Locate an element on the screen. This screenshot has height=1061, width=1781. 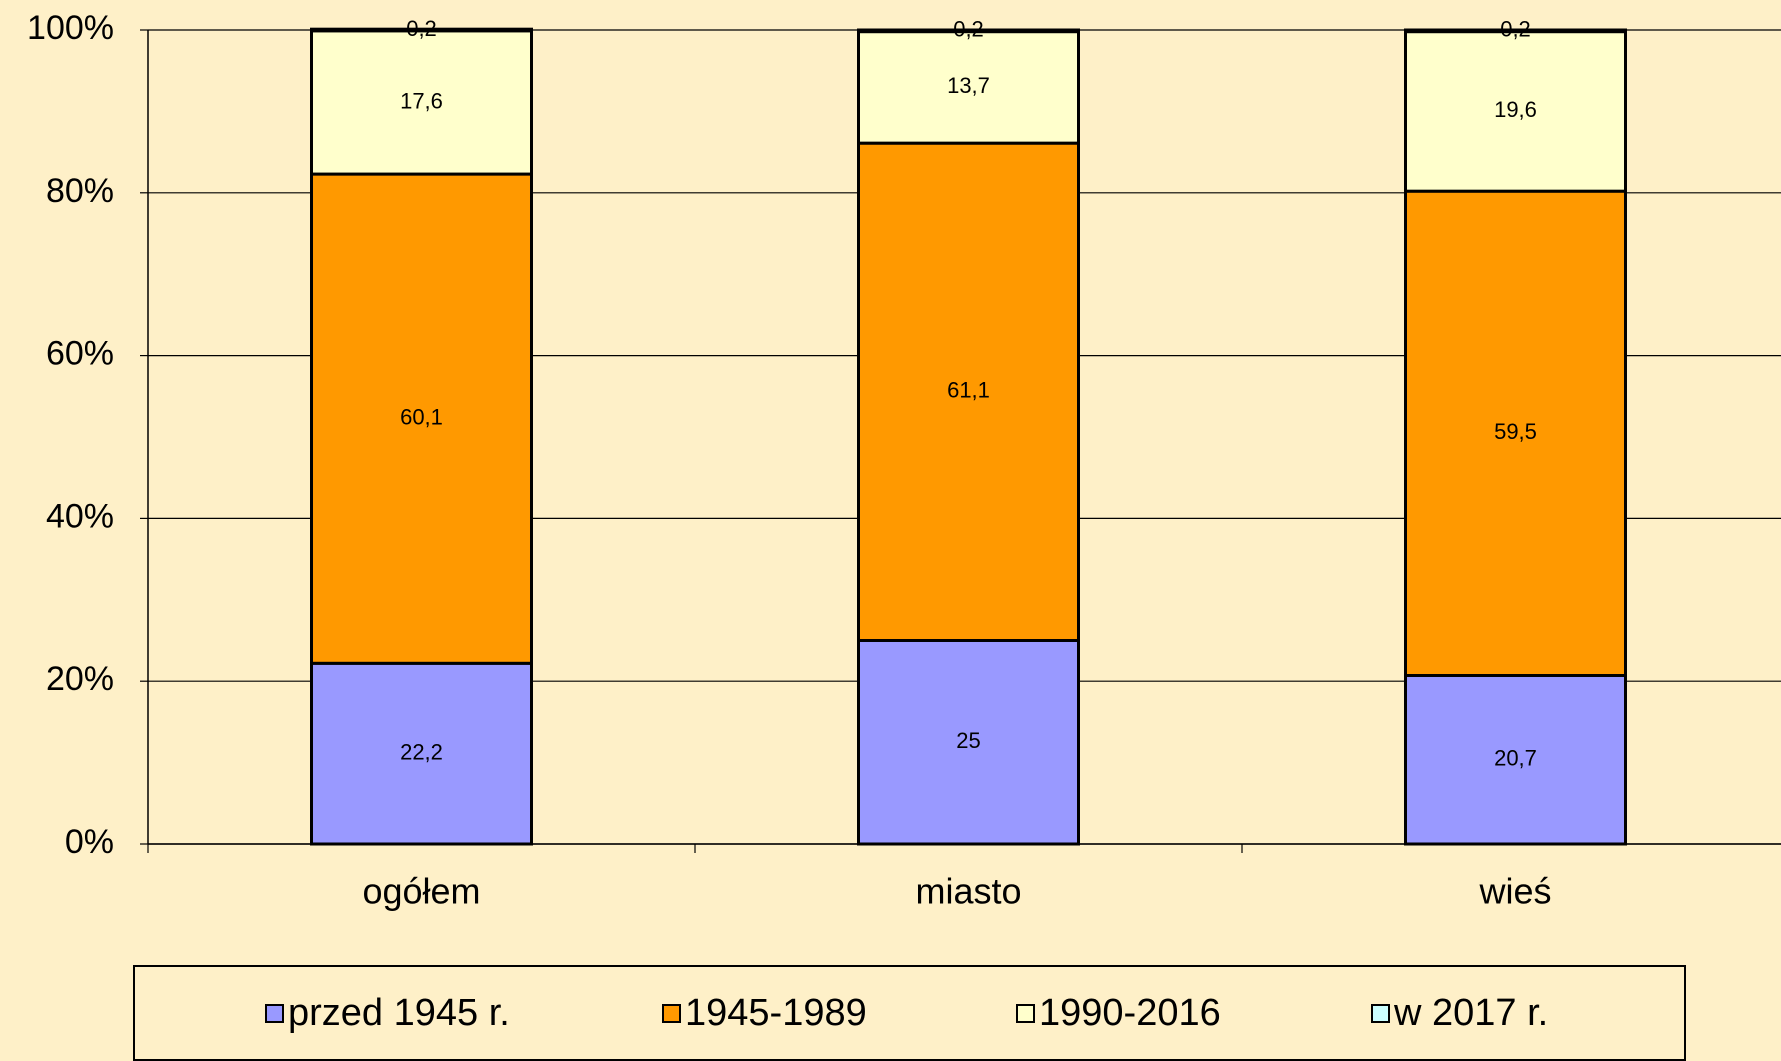
legend-label: 1945-1989 is located at coordinates (776, 1013).